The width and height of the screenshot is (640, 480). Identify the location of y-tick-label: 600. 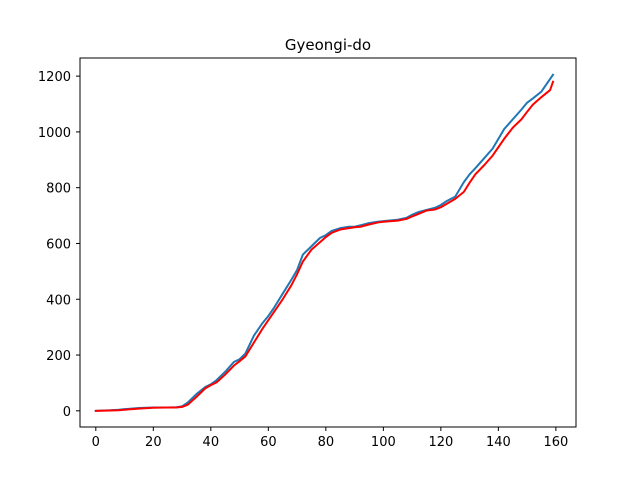
(58, 244).